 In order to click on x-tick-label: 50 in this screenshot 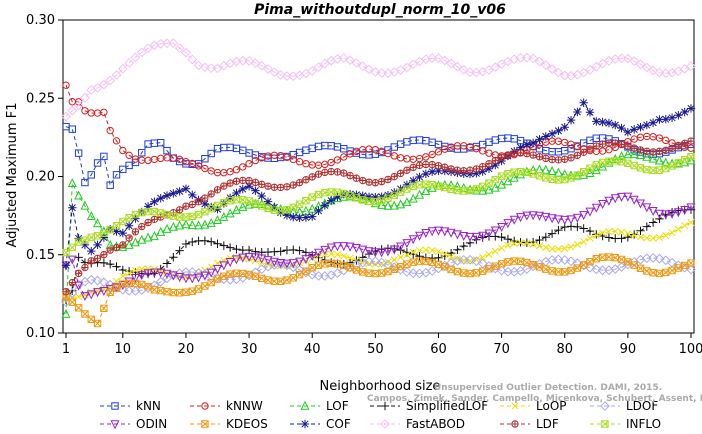, I will do `click(375, 349)`.